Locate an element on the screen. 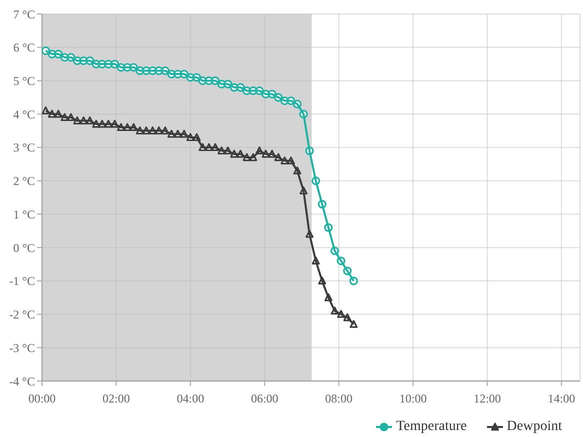  y-tick-label: 1 °C is located at coordinates (24, 214).